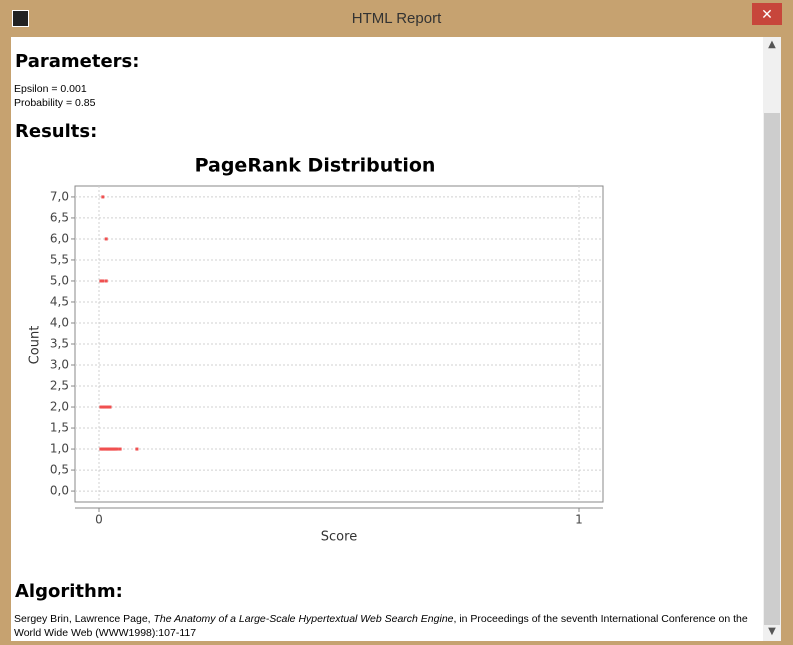 The width and height of the screenshot is (793, 645). I want to click on app-icon, so click(20, 18).